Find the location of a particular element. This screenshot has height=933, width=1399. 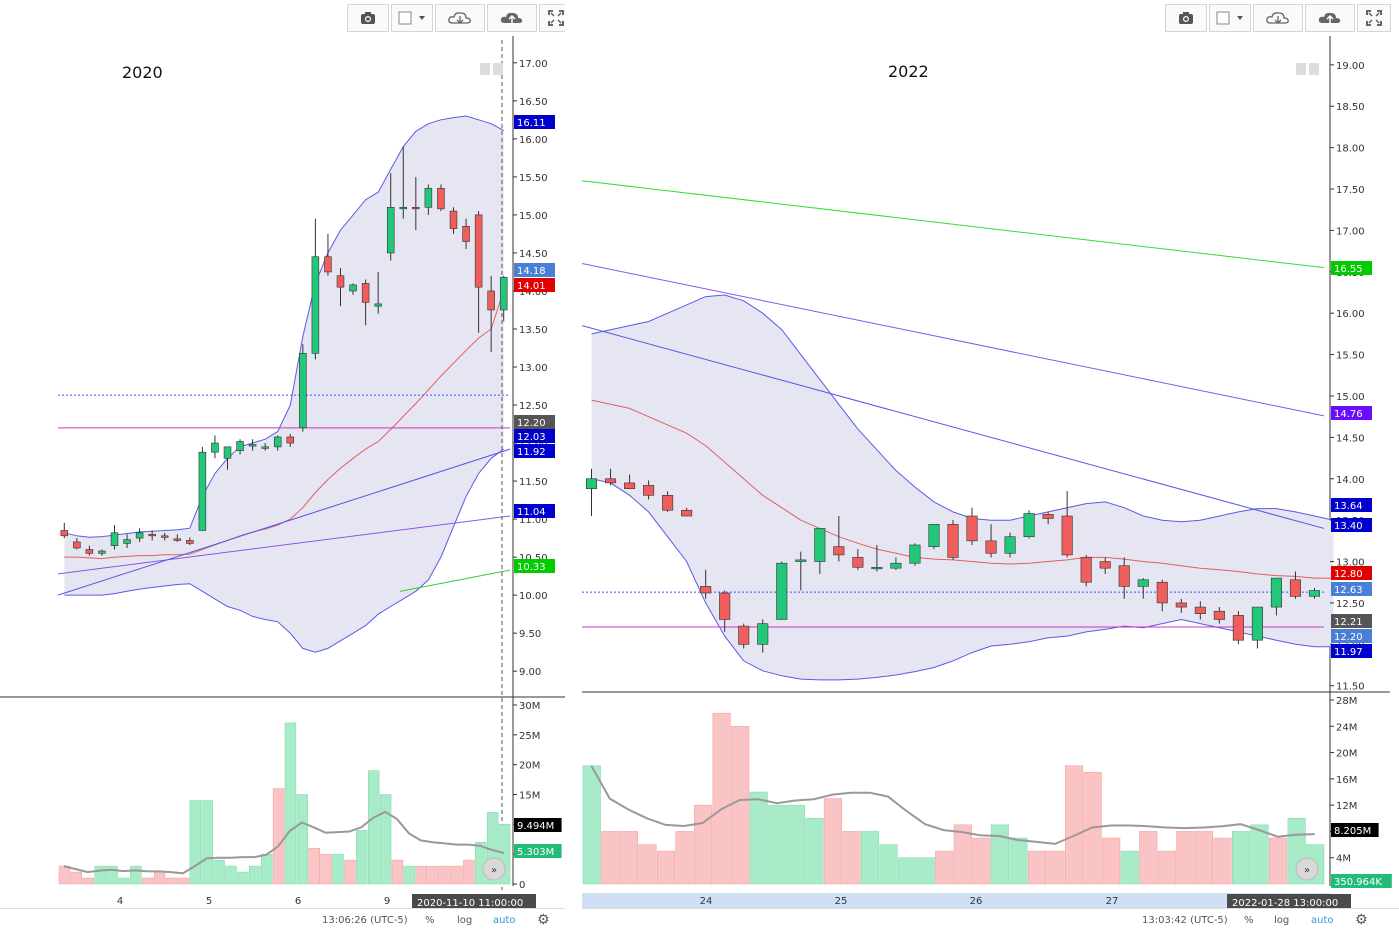

time-tick-label: 25 is located at coordinates (841, 901).